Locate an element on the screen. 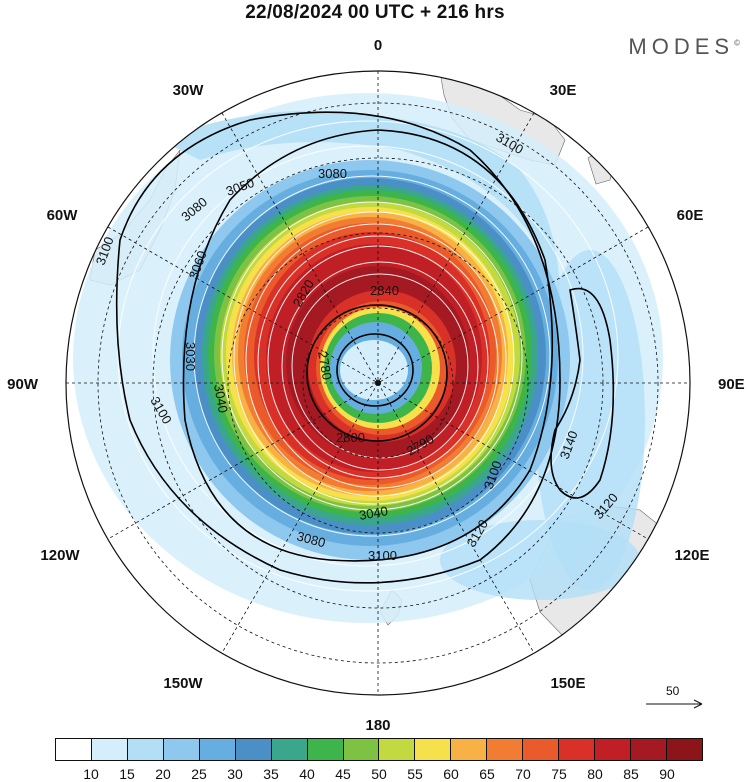  color-legend-ticks: 10 15 20 25 30 35 40 45 50 55 60 65 70 75 80 85 90 is located at coordinates (379, 774).